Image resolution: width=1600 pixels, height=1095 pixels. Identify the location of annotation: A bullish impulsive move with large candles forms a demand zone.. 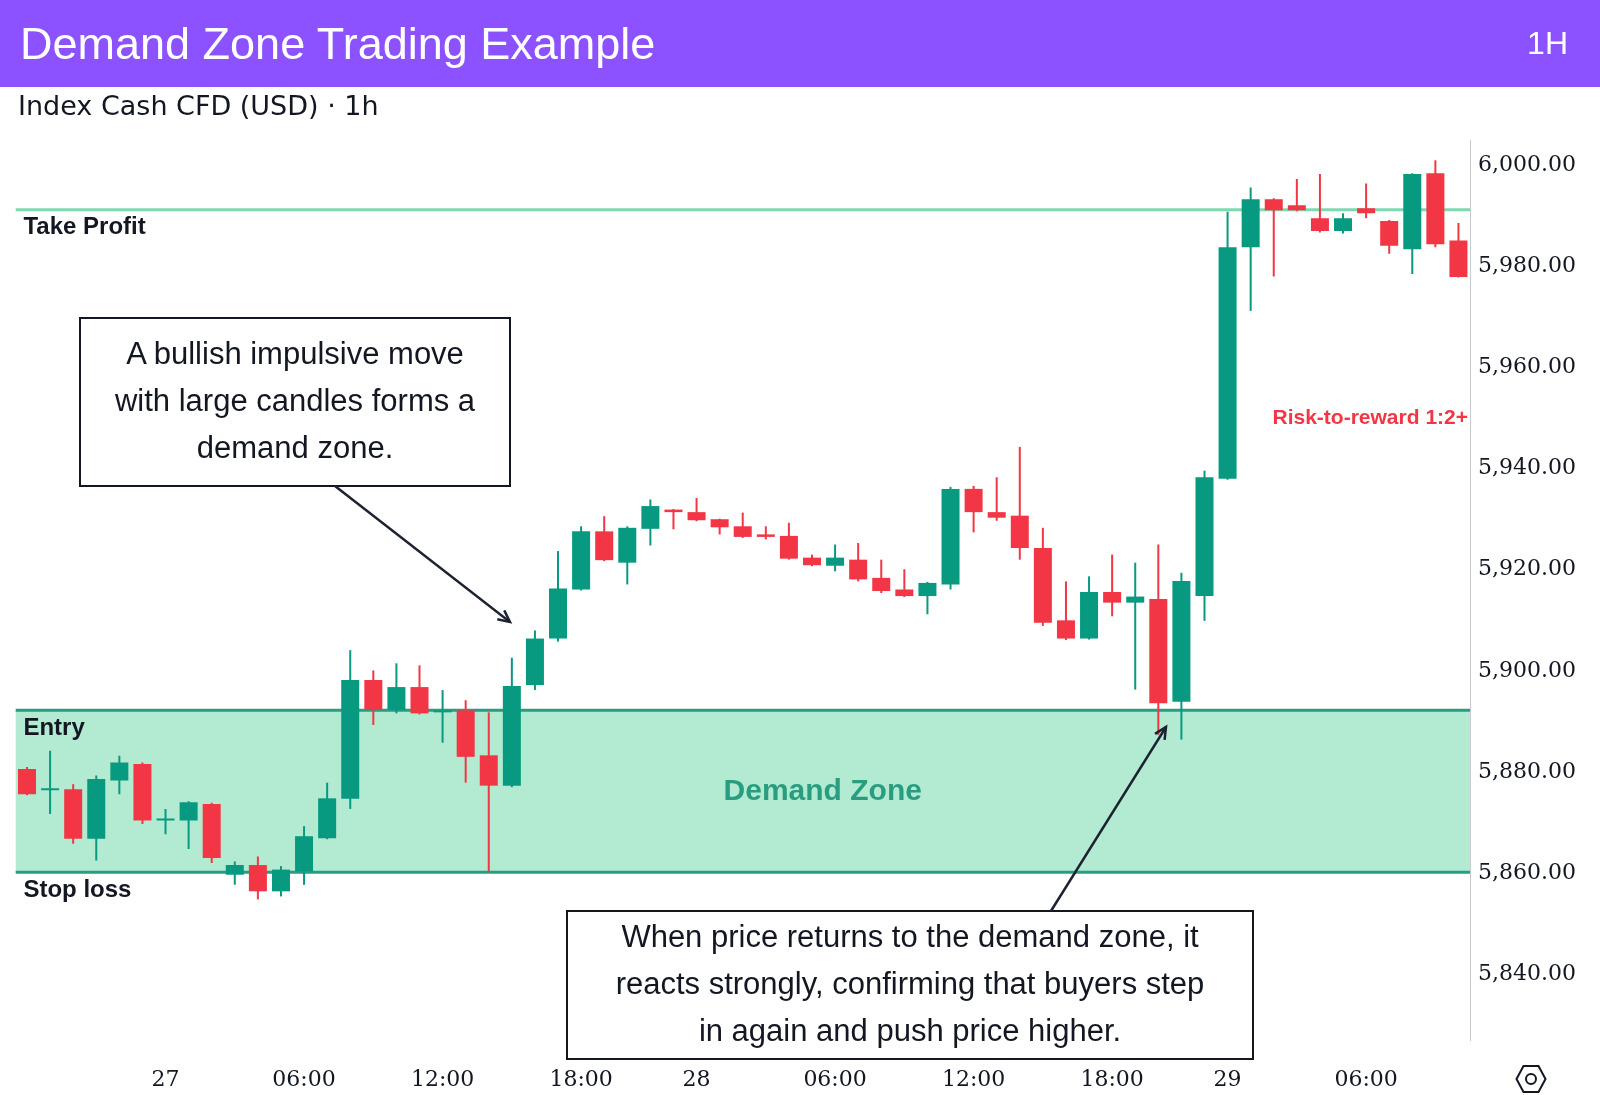
(294, 400).